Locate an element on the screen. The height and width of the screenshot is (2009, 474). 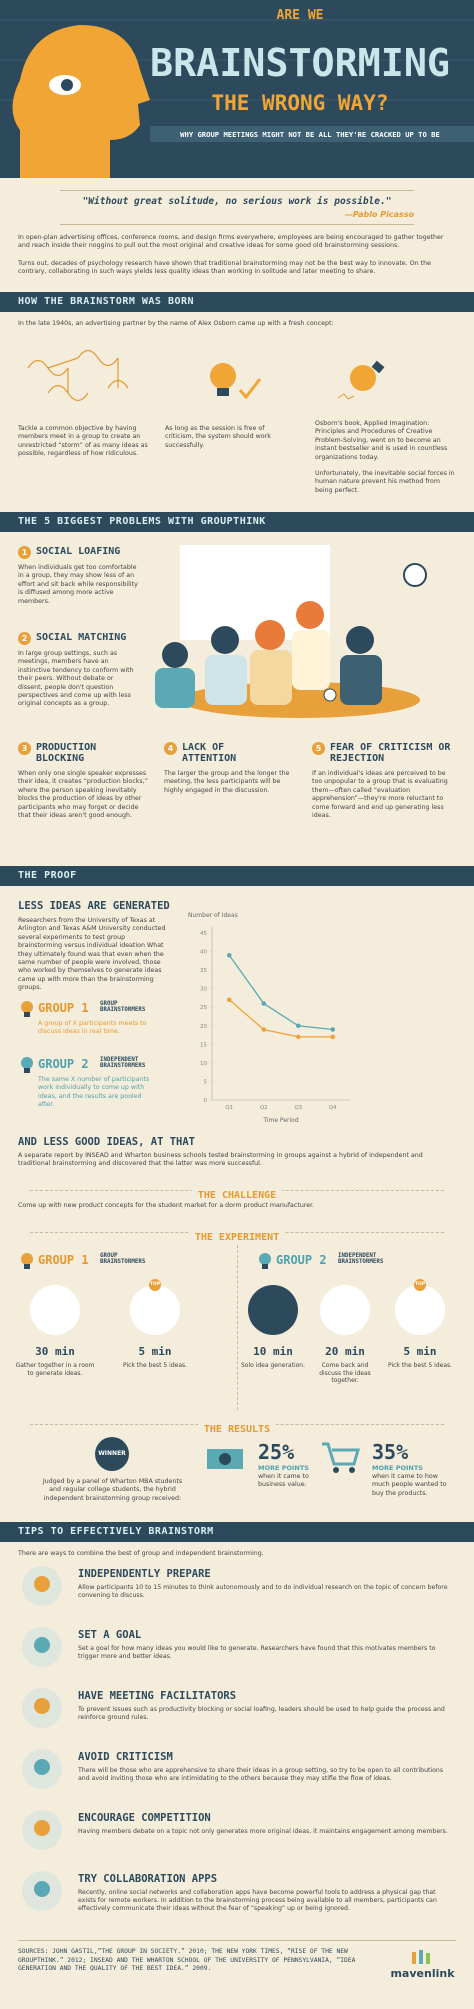
pupil is located at coordinates (67, 85).